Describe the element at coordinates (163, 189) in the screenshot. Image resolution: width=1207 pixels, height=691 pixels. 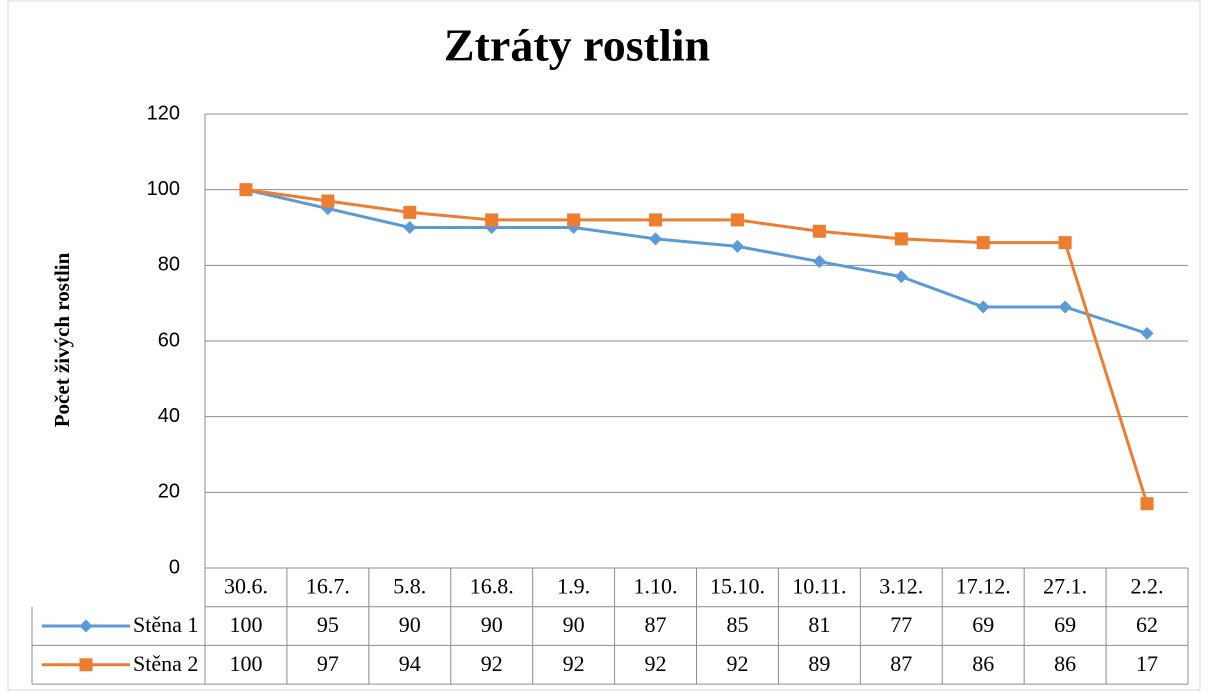
I see `y-tick-label: 100` at that location.